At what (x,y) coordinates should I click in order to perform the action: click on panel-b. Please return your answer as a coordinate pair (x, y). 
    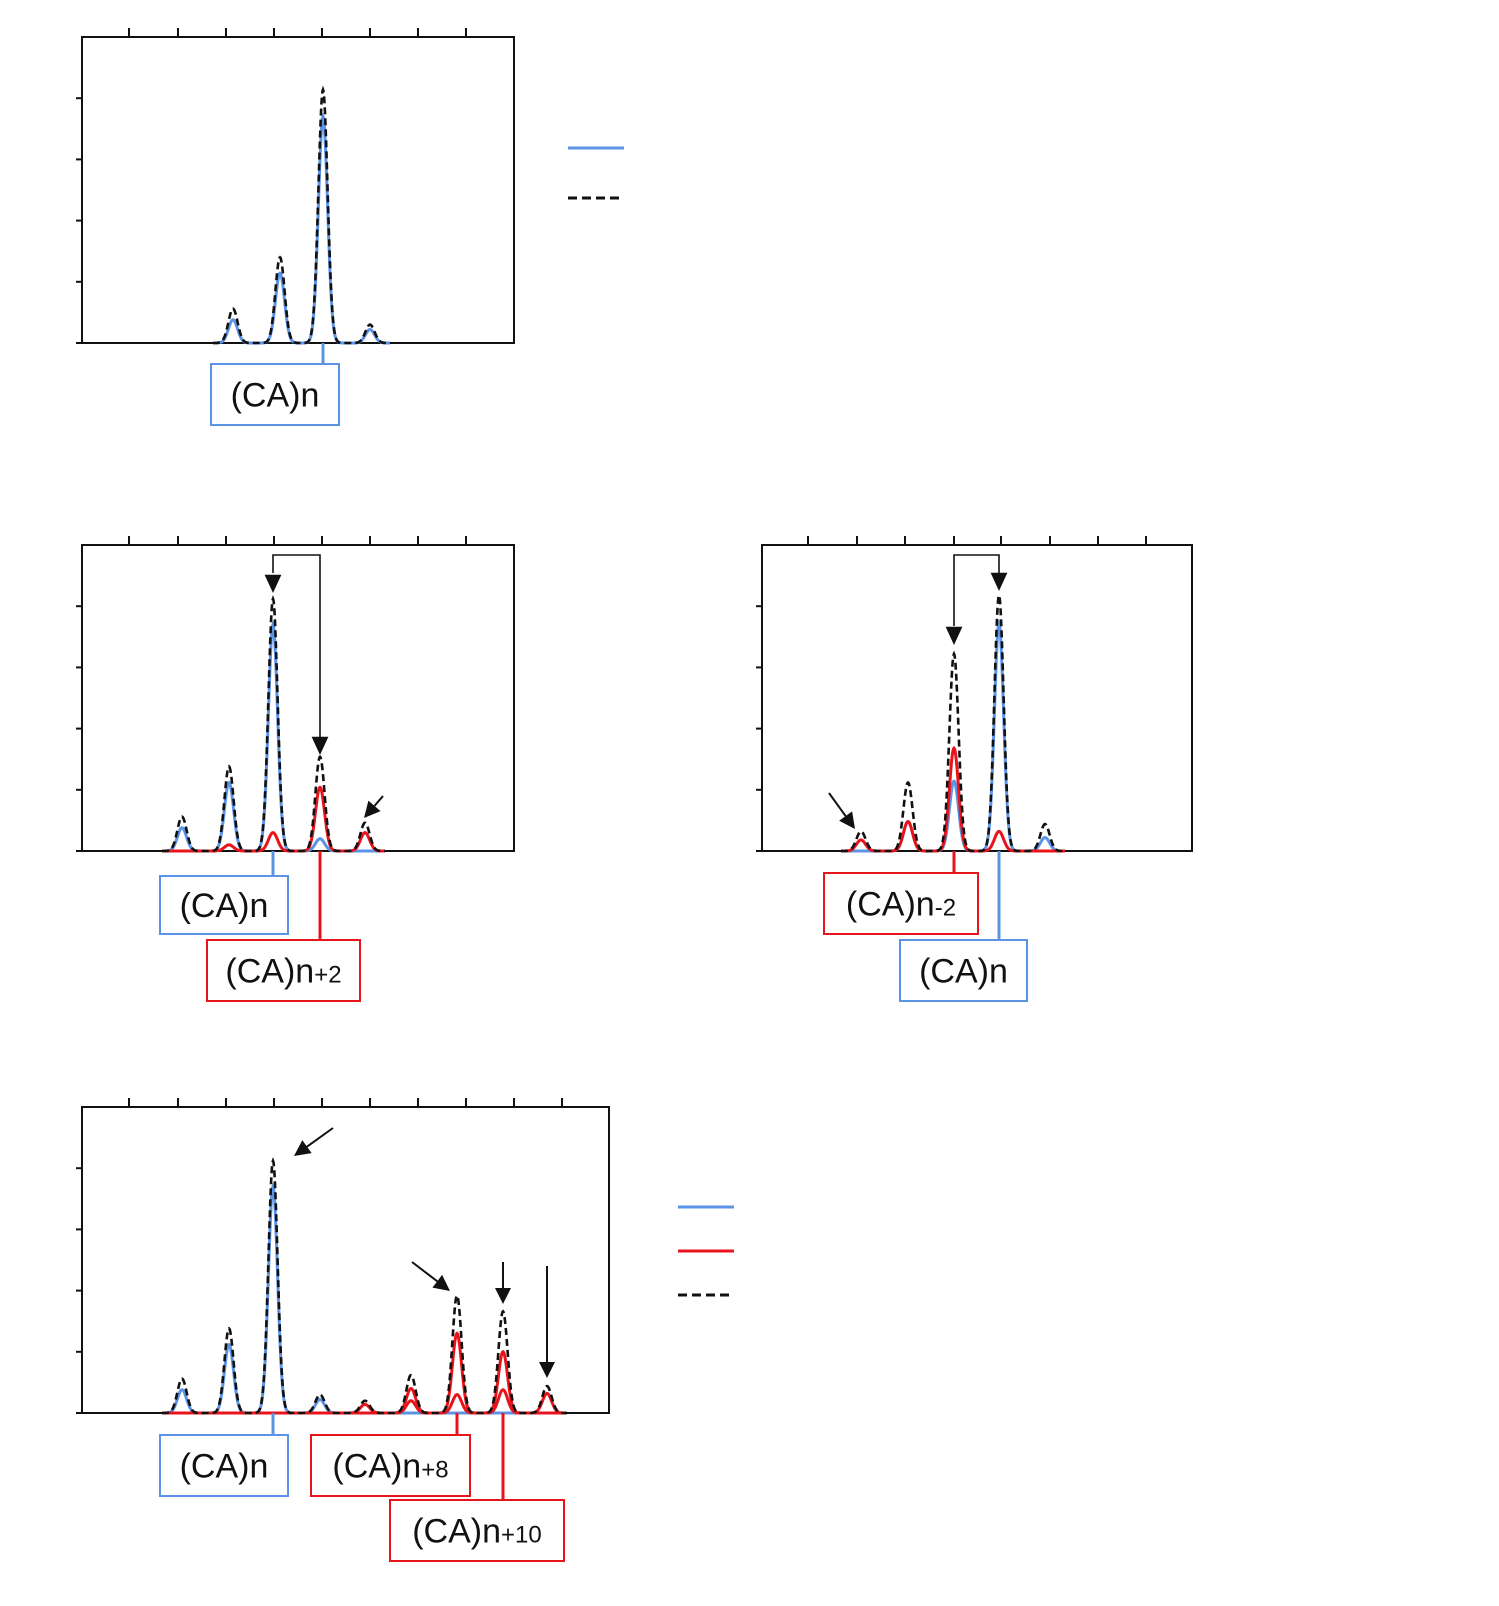
    Looking at the image, I should click on (295, 769).